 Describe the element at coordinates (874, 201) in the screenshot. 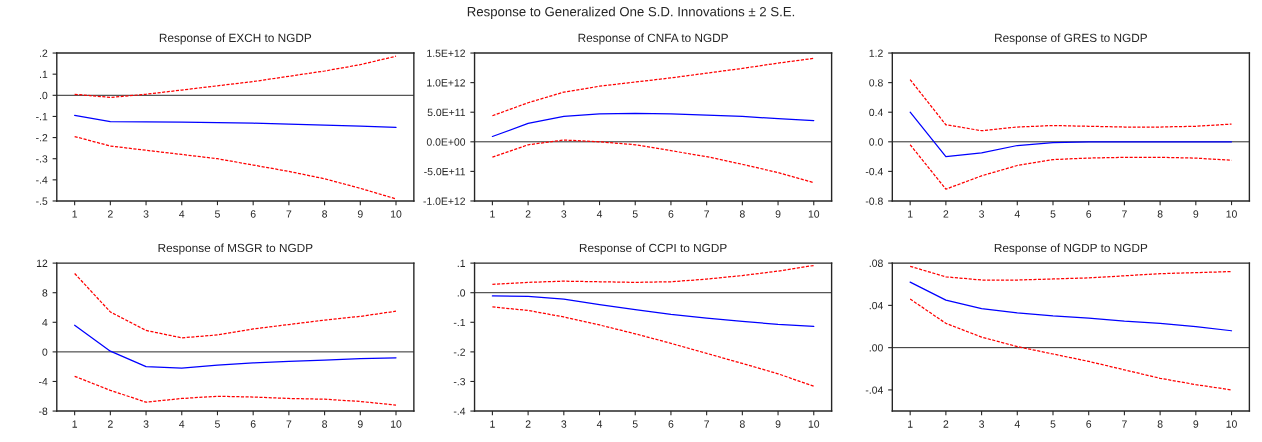

I see `y-tick-label: -0.8` at that location.